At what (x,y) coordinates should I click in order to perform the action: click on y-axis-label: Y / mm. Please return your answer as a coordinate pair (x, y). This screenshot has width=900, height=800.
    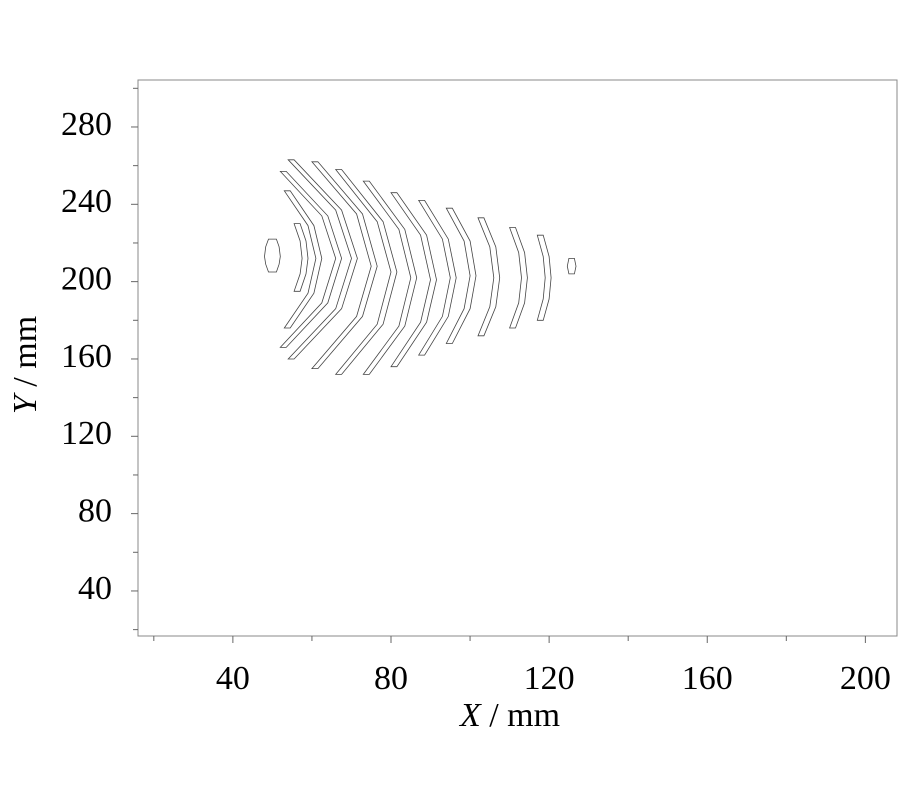
    Looking at the image, I should click on (25, 365).